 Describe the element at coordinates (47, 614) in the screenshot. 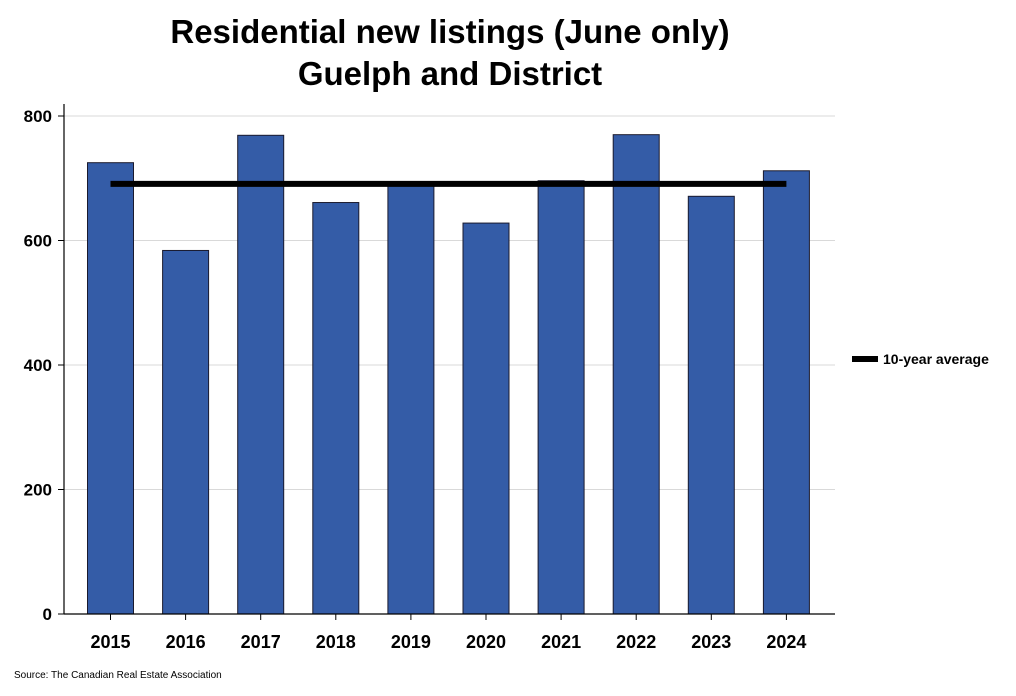

I see `y-tick-label: 0` at that location.